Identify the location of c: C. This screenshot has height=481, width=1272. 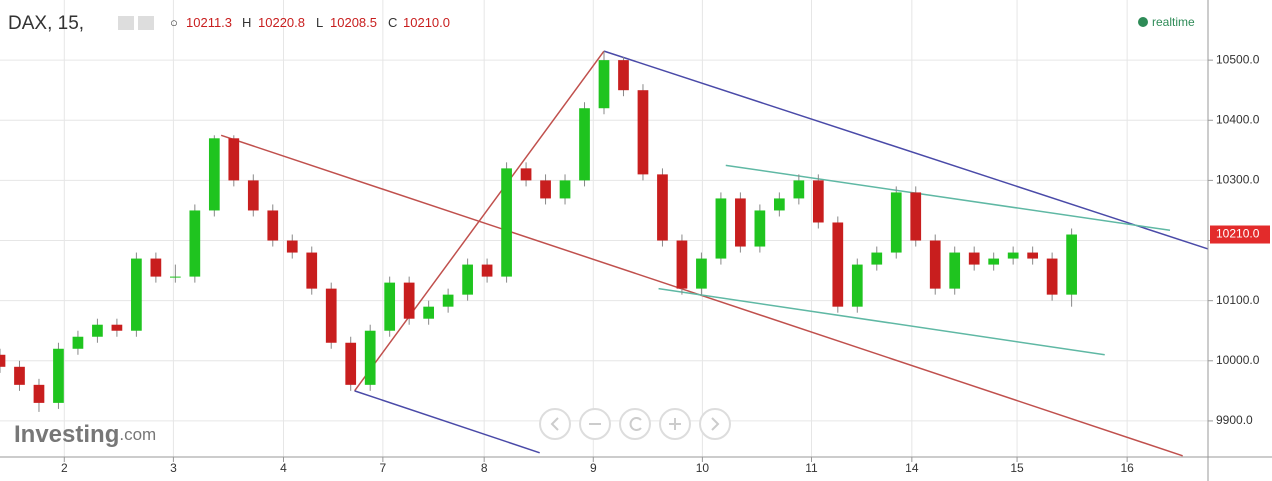
(392, 22).